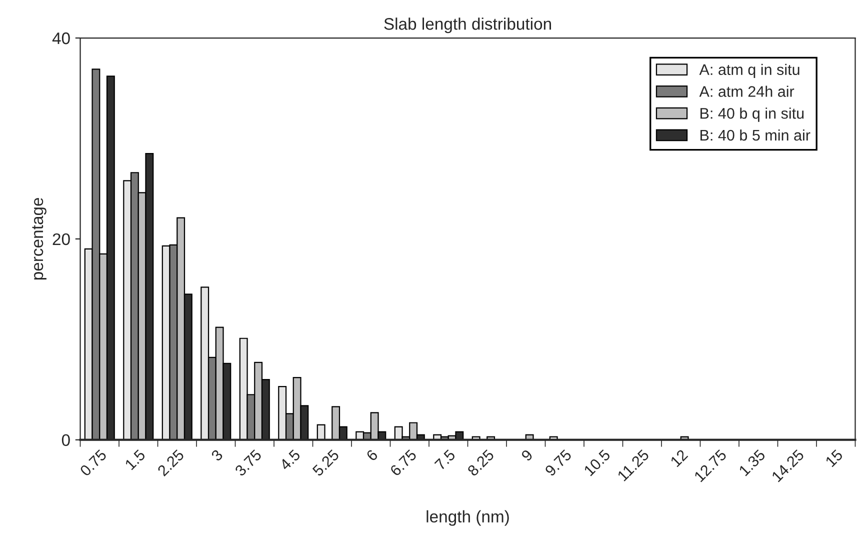 This screenshot has height=543, width=863. What do you see at coordinates (752, 115) in the screenshot?
I see `legend-label: B: 40 b q in situ` at bounding box center [752, 115].